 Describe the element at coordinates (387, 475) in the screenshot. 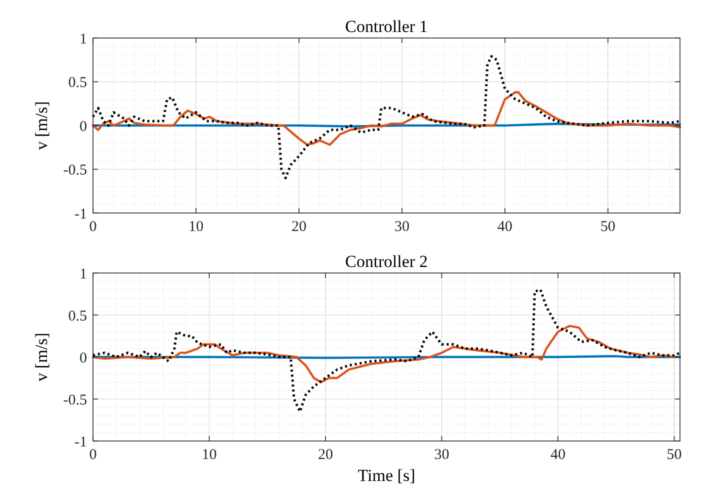

I see `x-axis-title: Time [s]` at that location.